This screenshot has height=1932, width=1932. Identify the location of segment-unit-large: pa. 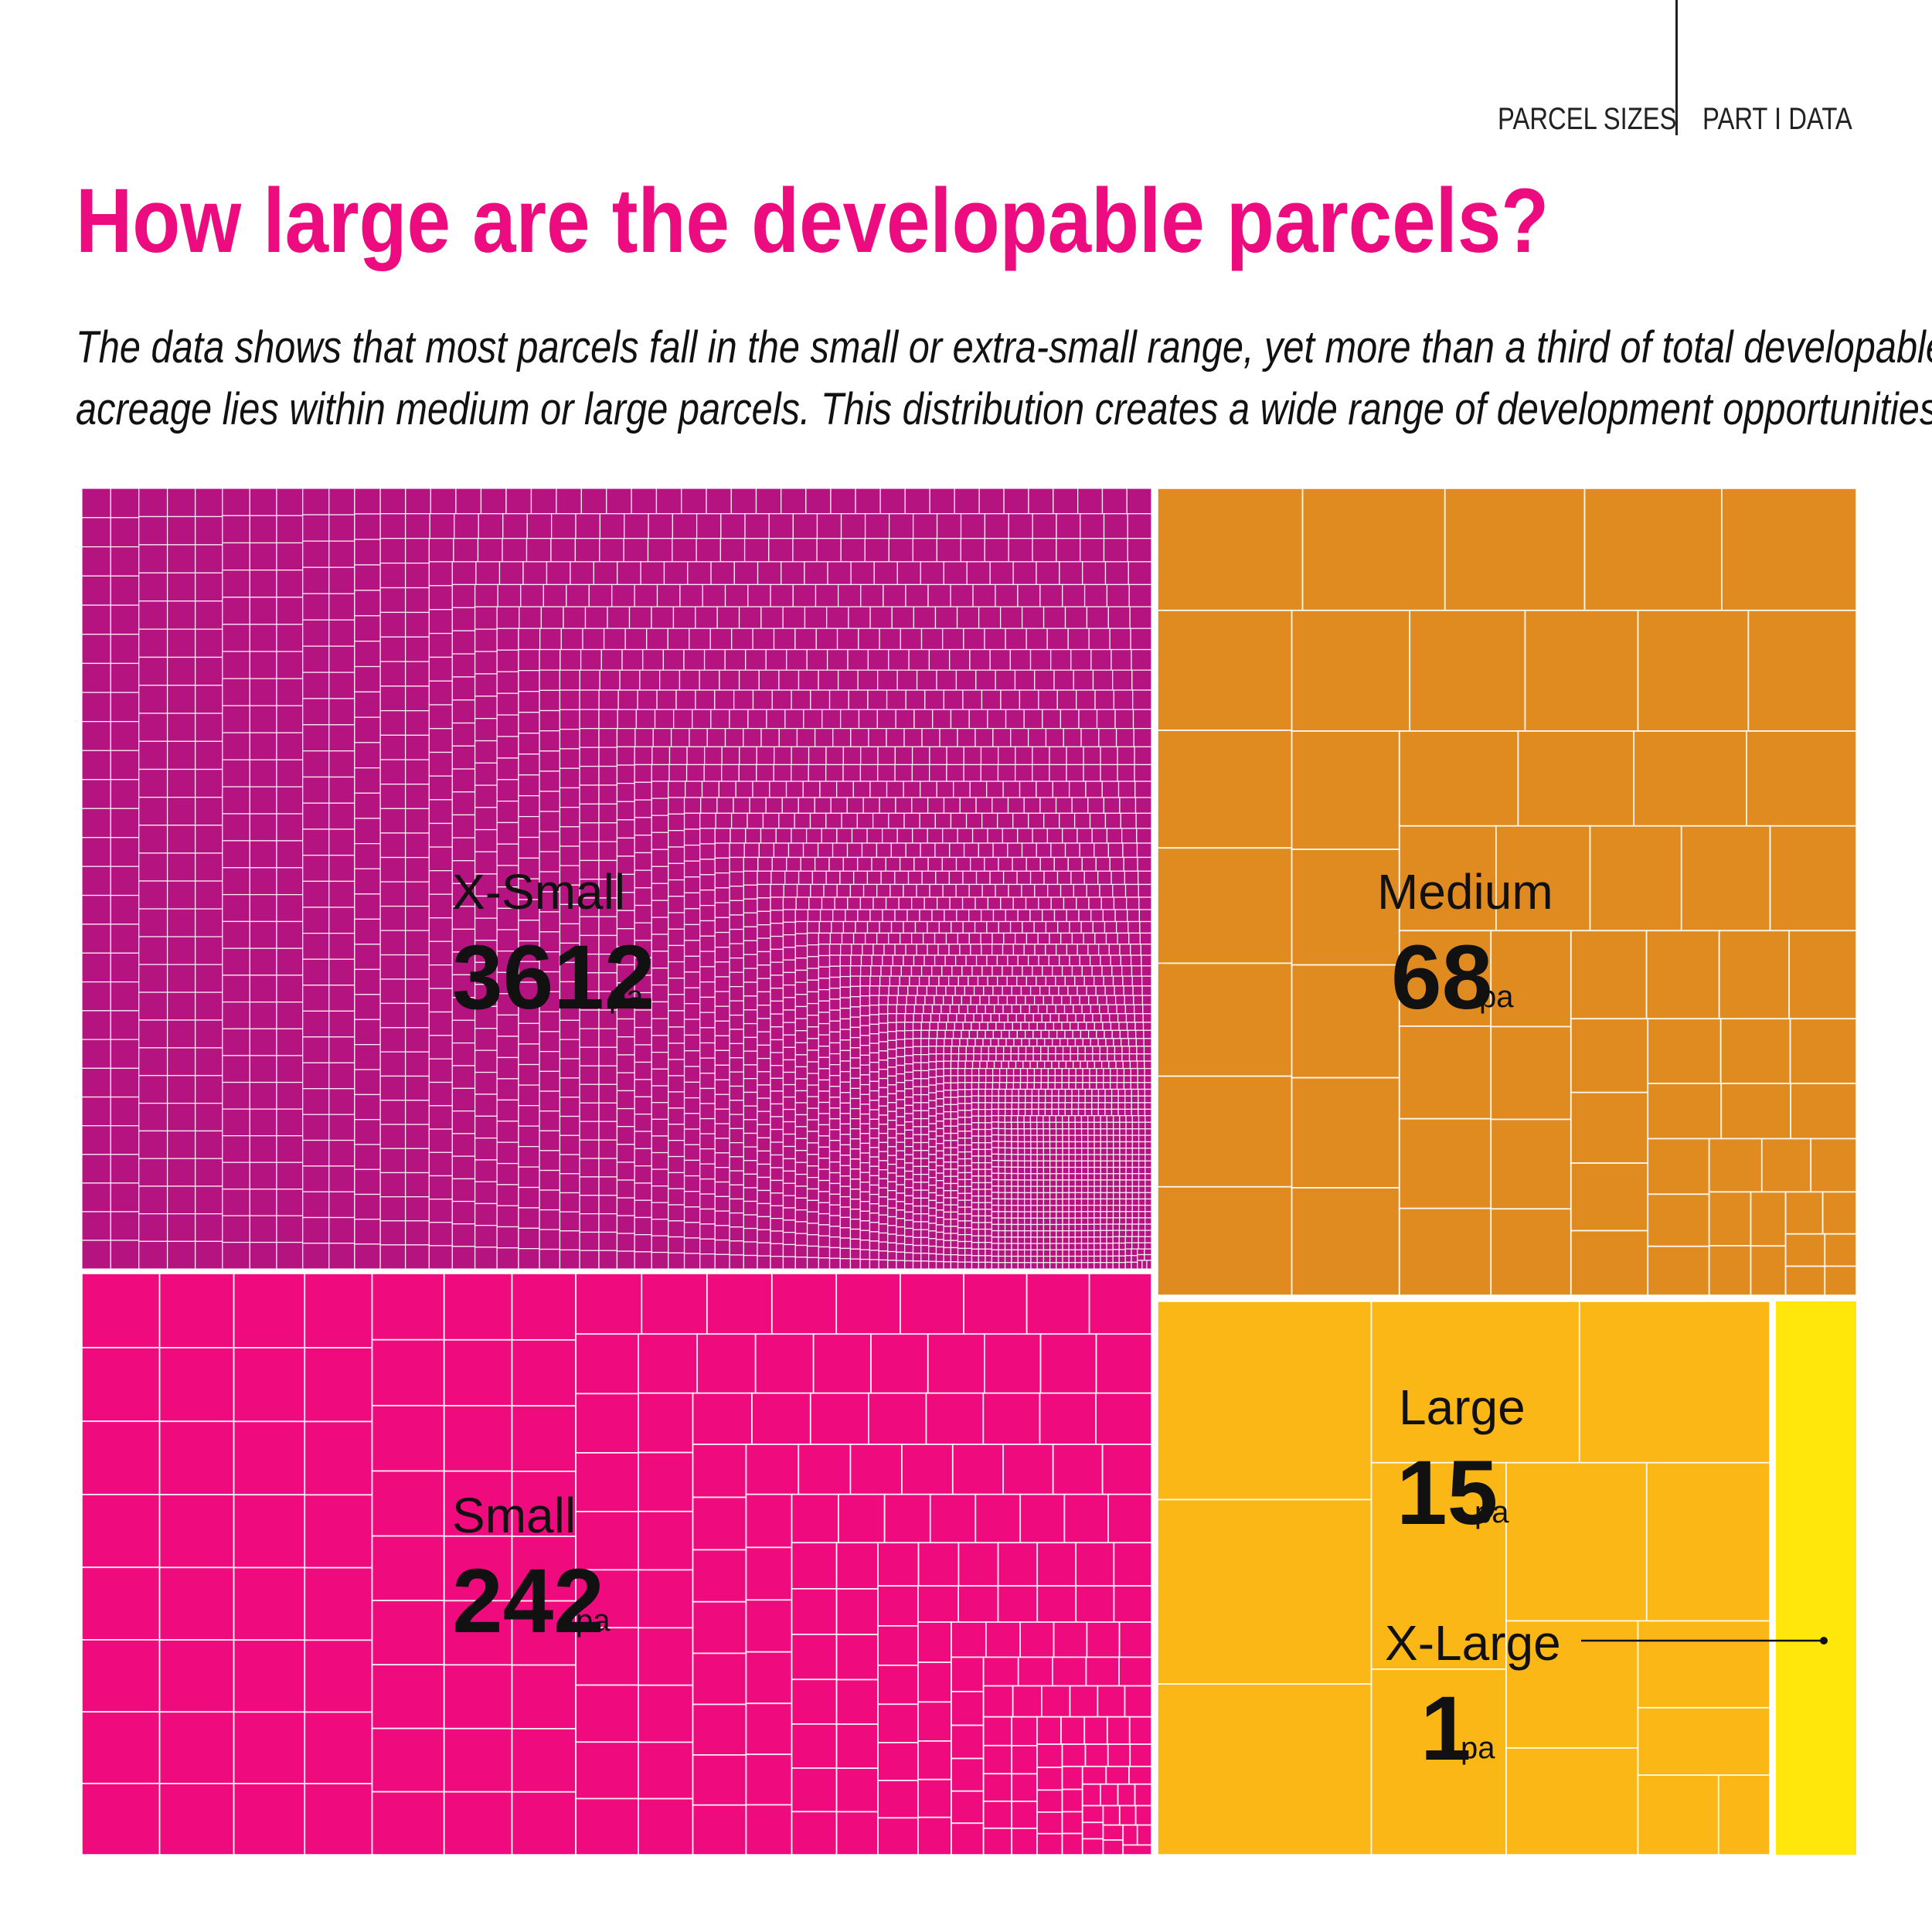
(1492, 1512).